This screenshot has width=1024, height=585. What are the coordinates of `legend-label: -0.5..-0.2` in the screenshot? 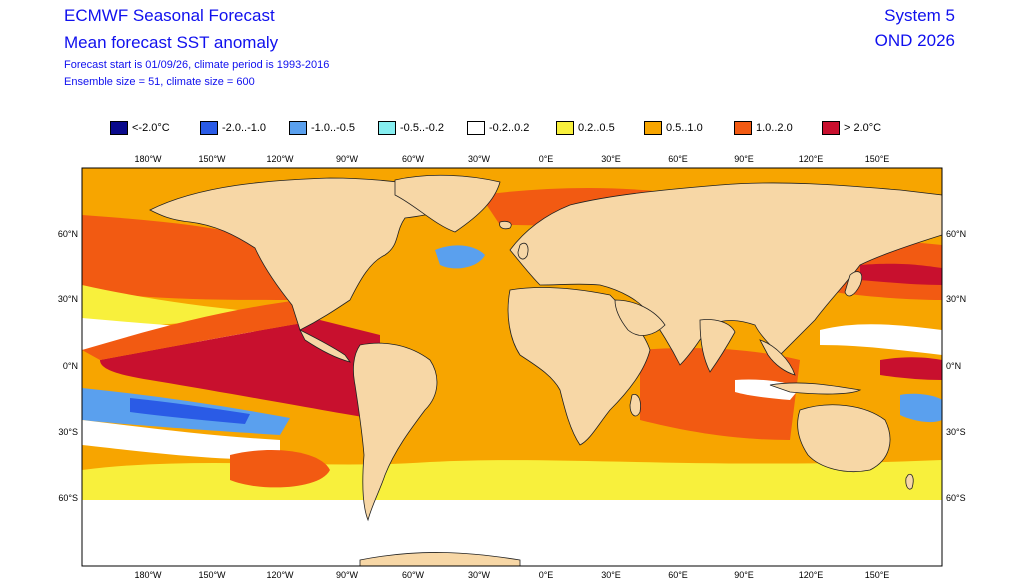 It's located at (422, 128).